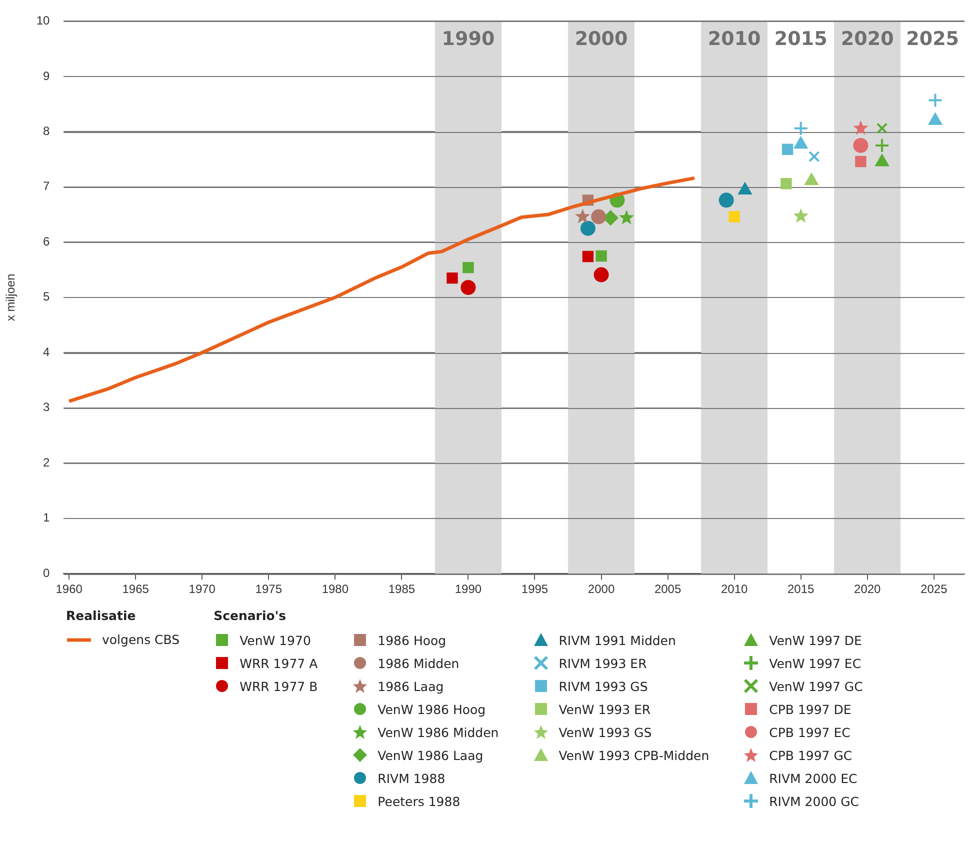 Image resolution: width=973 pixels, height=846 pixels. Describe the element at coordinates (43, 21) in the screenshot. I see `y-tick-label: 10` at that location.